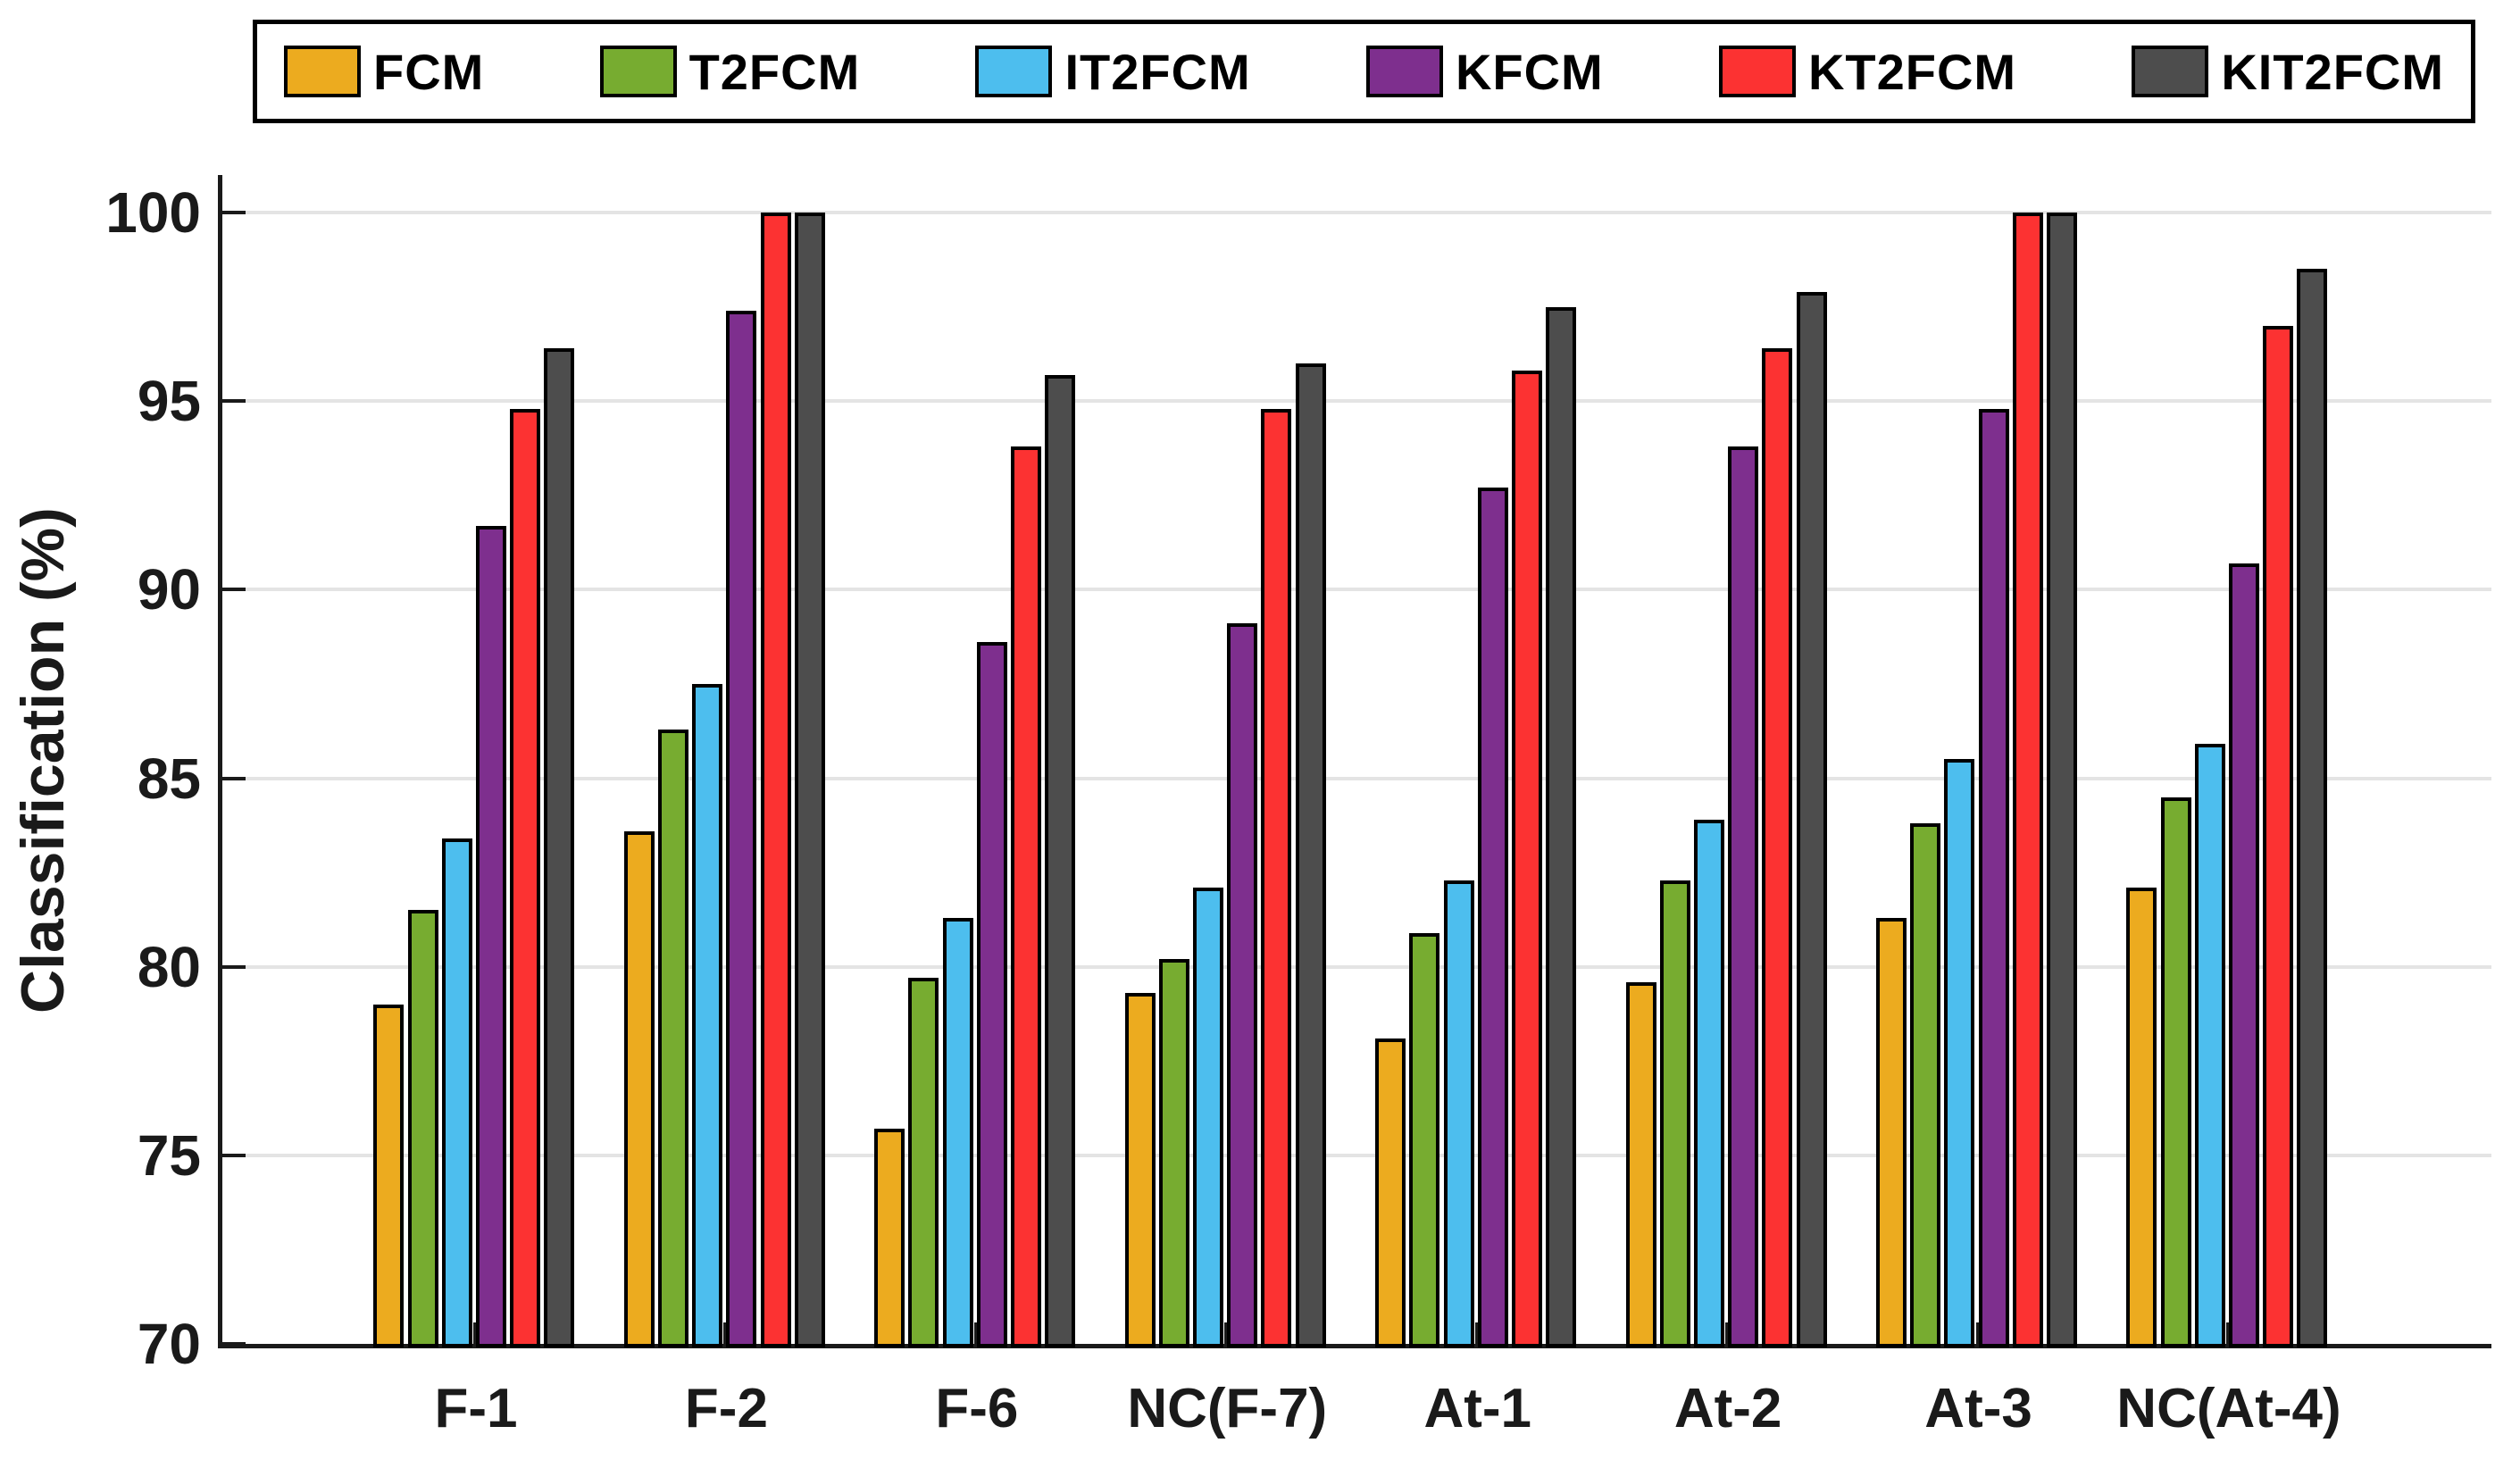 The width and height of the screenshot is (2520, 1468). Describe the element at coordinates (2278, 836) in the screenshot. I see `bar-KT2FCM-NC(At-4)` at that location.